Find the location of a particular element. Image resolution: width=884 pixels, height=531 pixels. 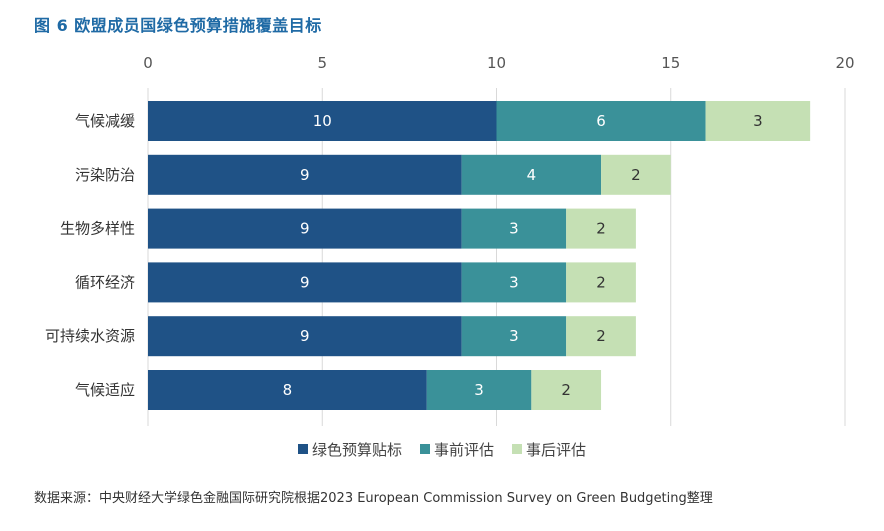

legend-label: 事后评估 is located at coordinates (556, 450).